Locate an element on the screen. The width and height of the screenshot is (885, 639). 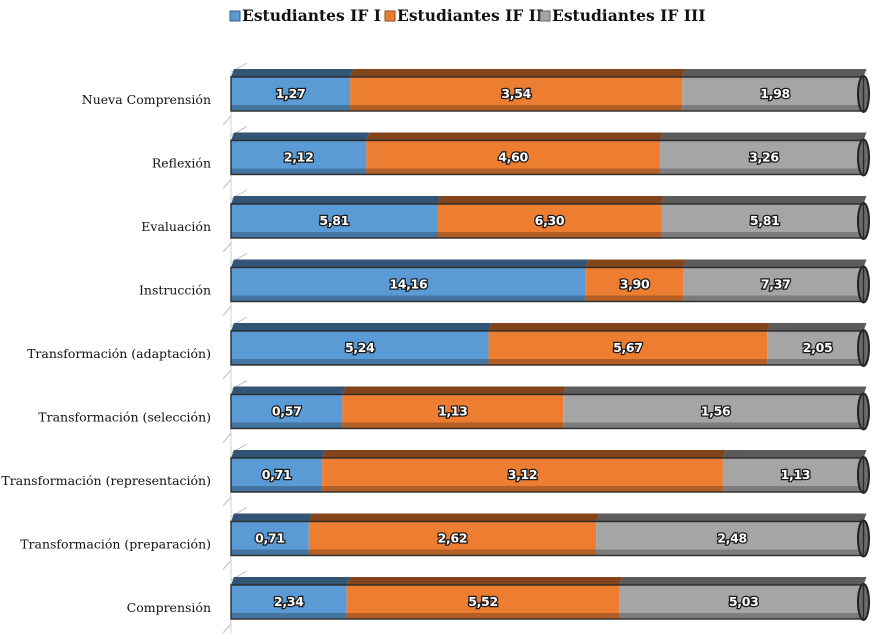
data-label: 5,24 is located at coordinates (360, 347).